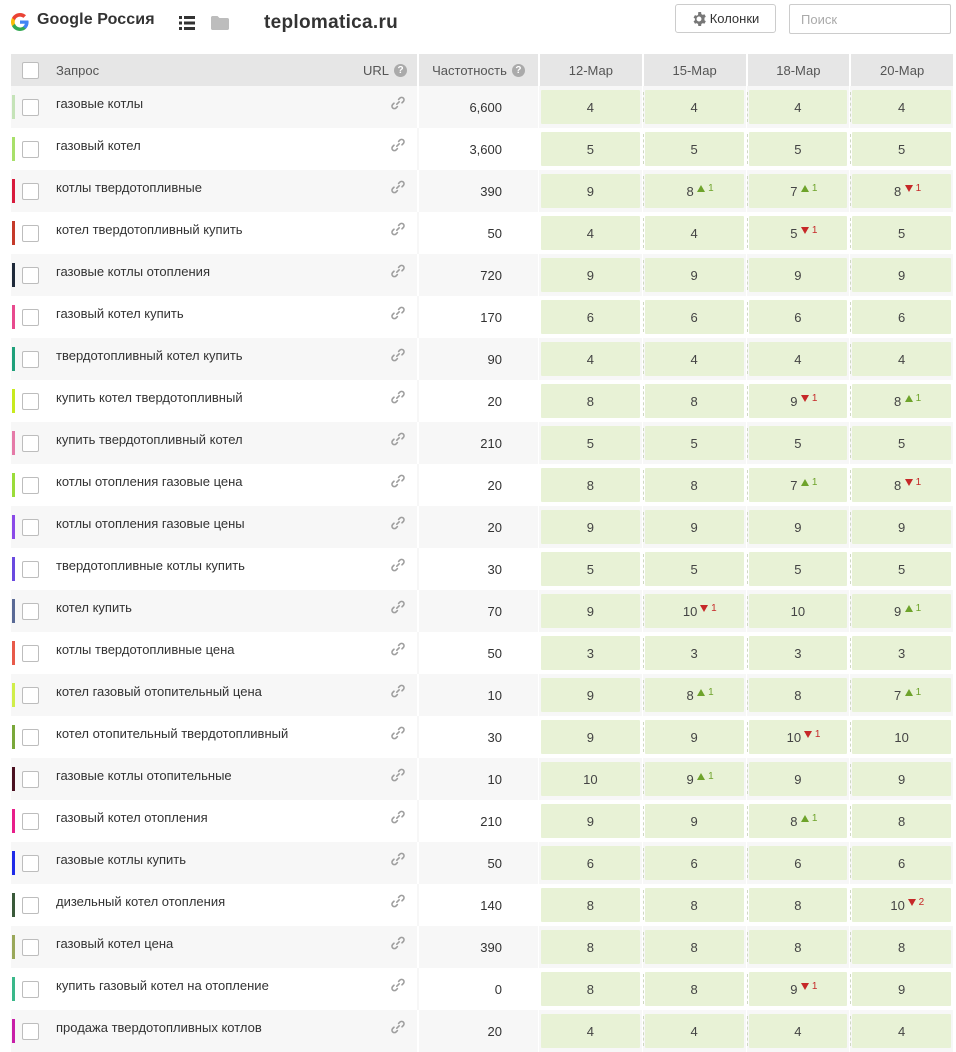 The width and height of the screenshot is (956, 1052). What do you see at coordinates (121, 859) in the screenshot?
I see `query-text: газовые котлы купить` at bounding box center [121, 859].